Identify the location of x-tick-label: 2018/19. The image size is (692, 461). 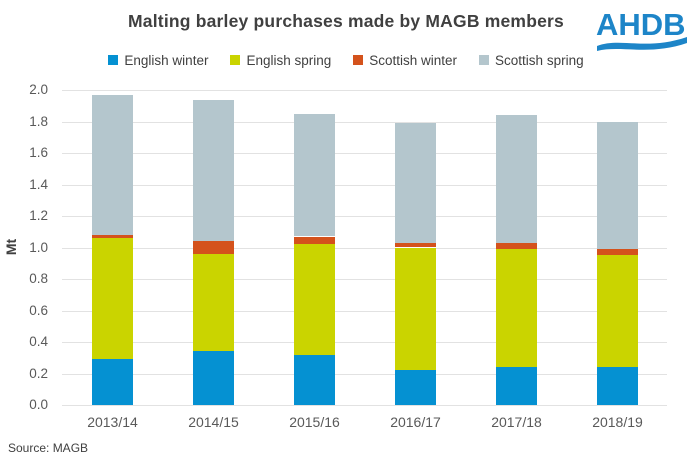
(617, 422).